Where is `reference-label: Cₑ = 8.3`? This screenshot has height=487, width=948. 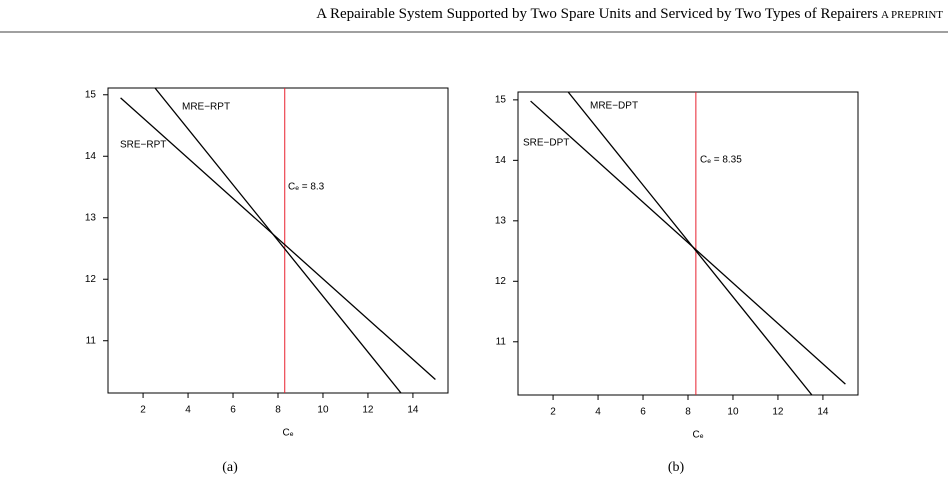
reference-label: Cₑ = 8.3 is located at coordinates (306, 187).